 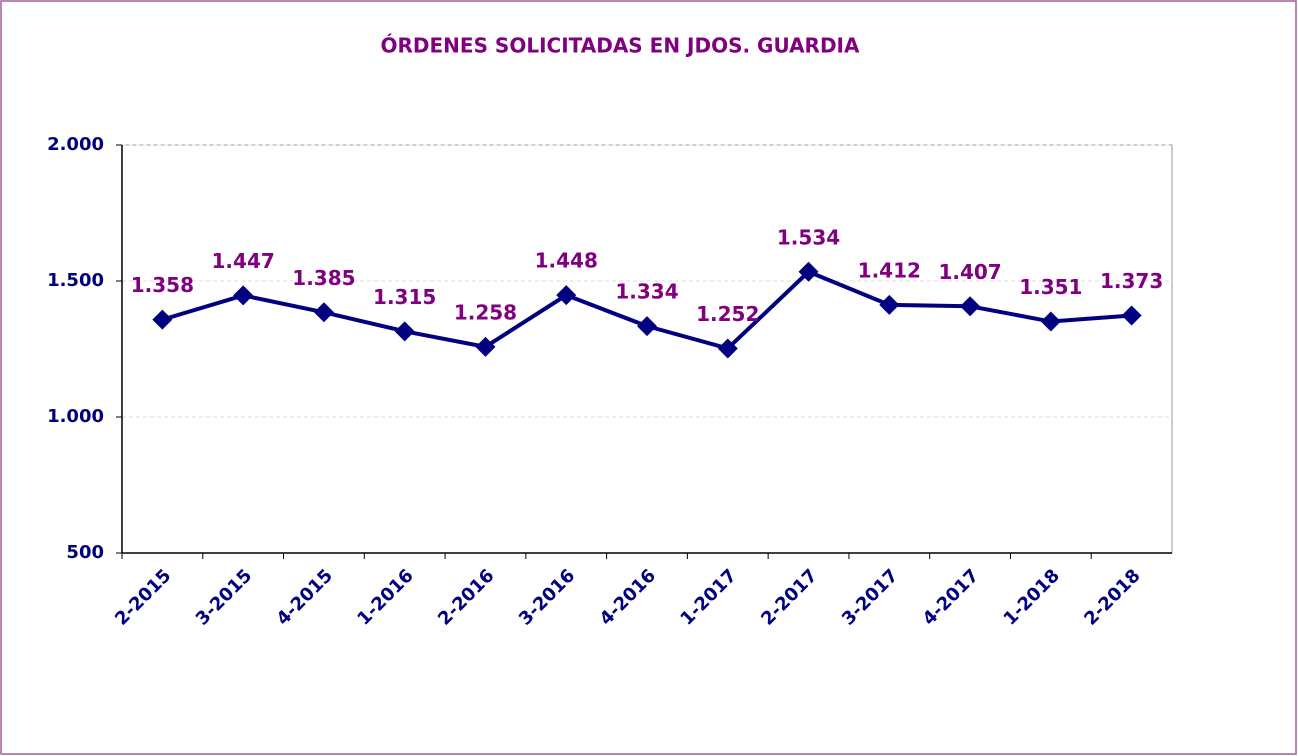 What do you see at coordinates (1050, 287) in the screenshot?
I see `data-label: 1.351` at bounding box center [1050, 287].